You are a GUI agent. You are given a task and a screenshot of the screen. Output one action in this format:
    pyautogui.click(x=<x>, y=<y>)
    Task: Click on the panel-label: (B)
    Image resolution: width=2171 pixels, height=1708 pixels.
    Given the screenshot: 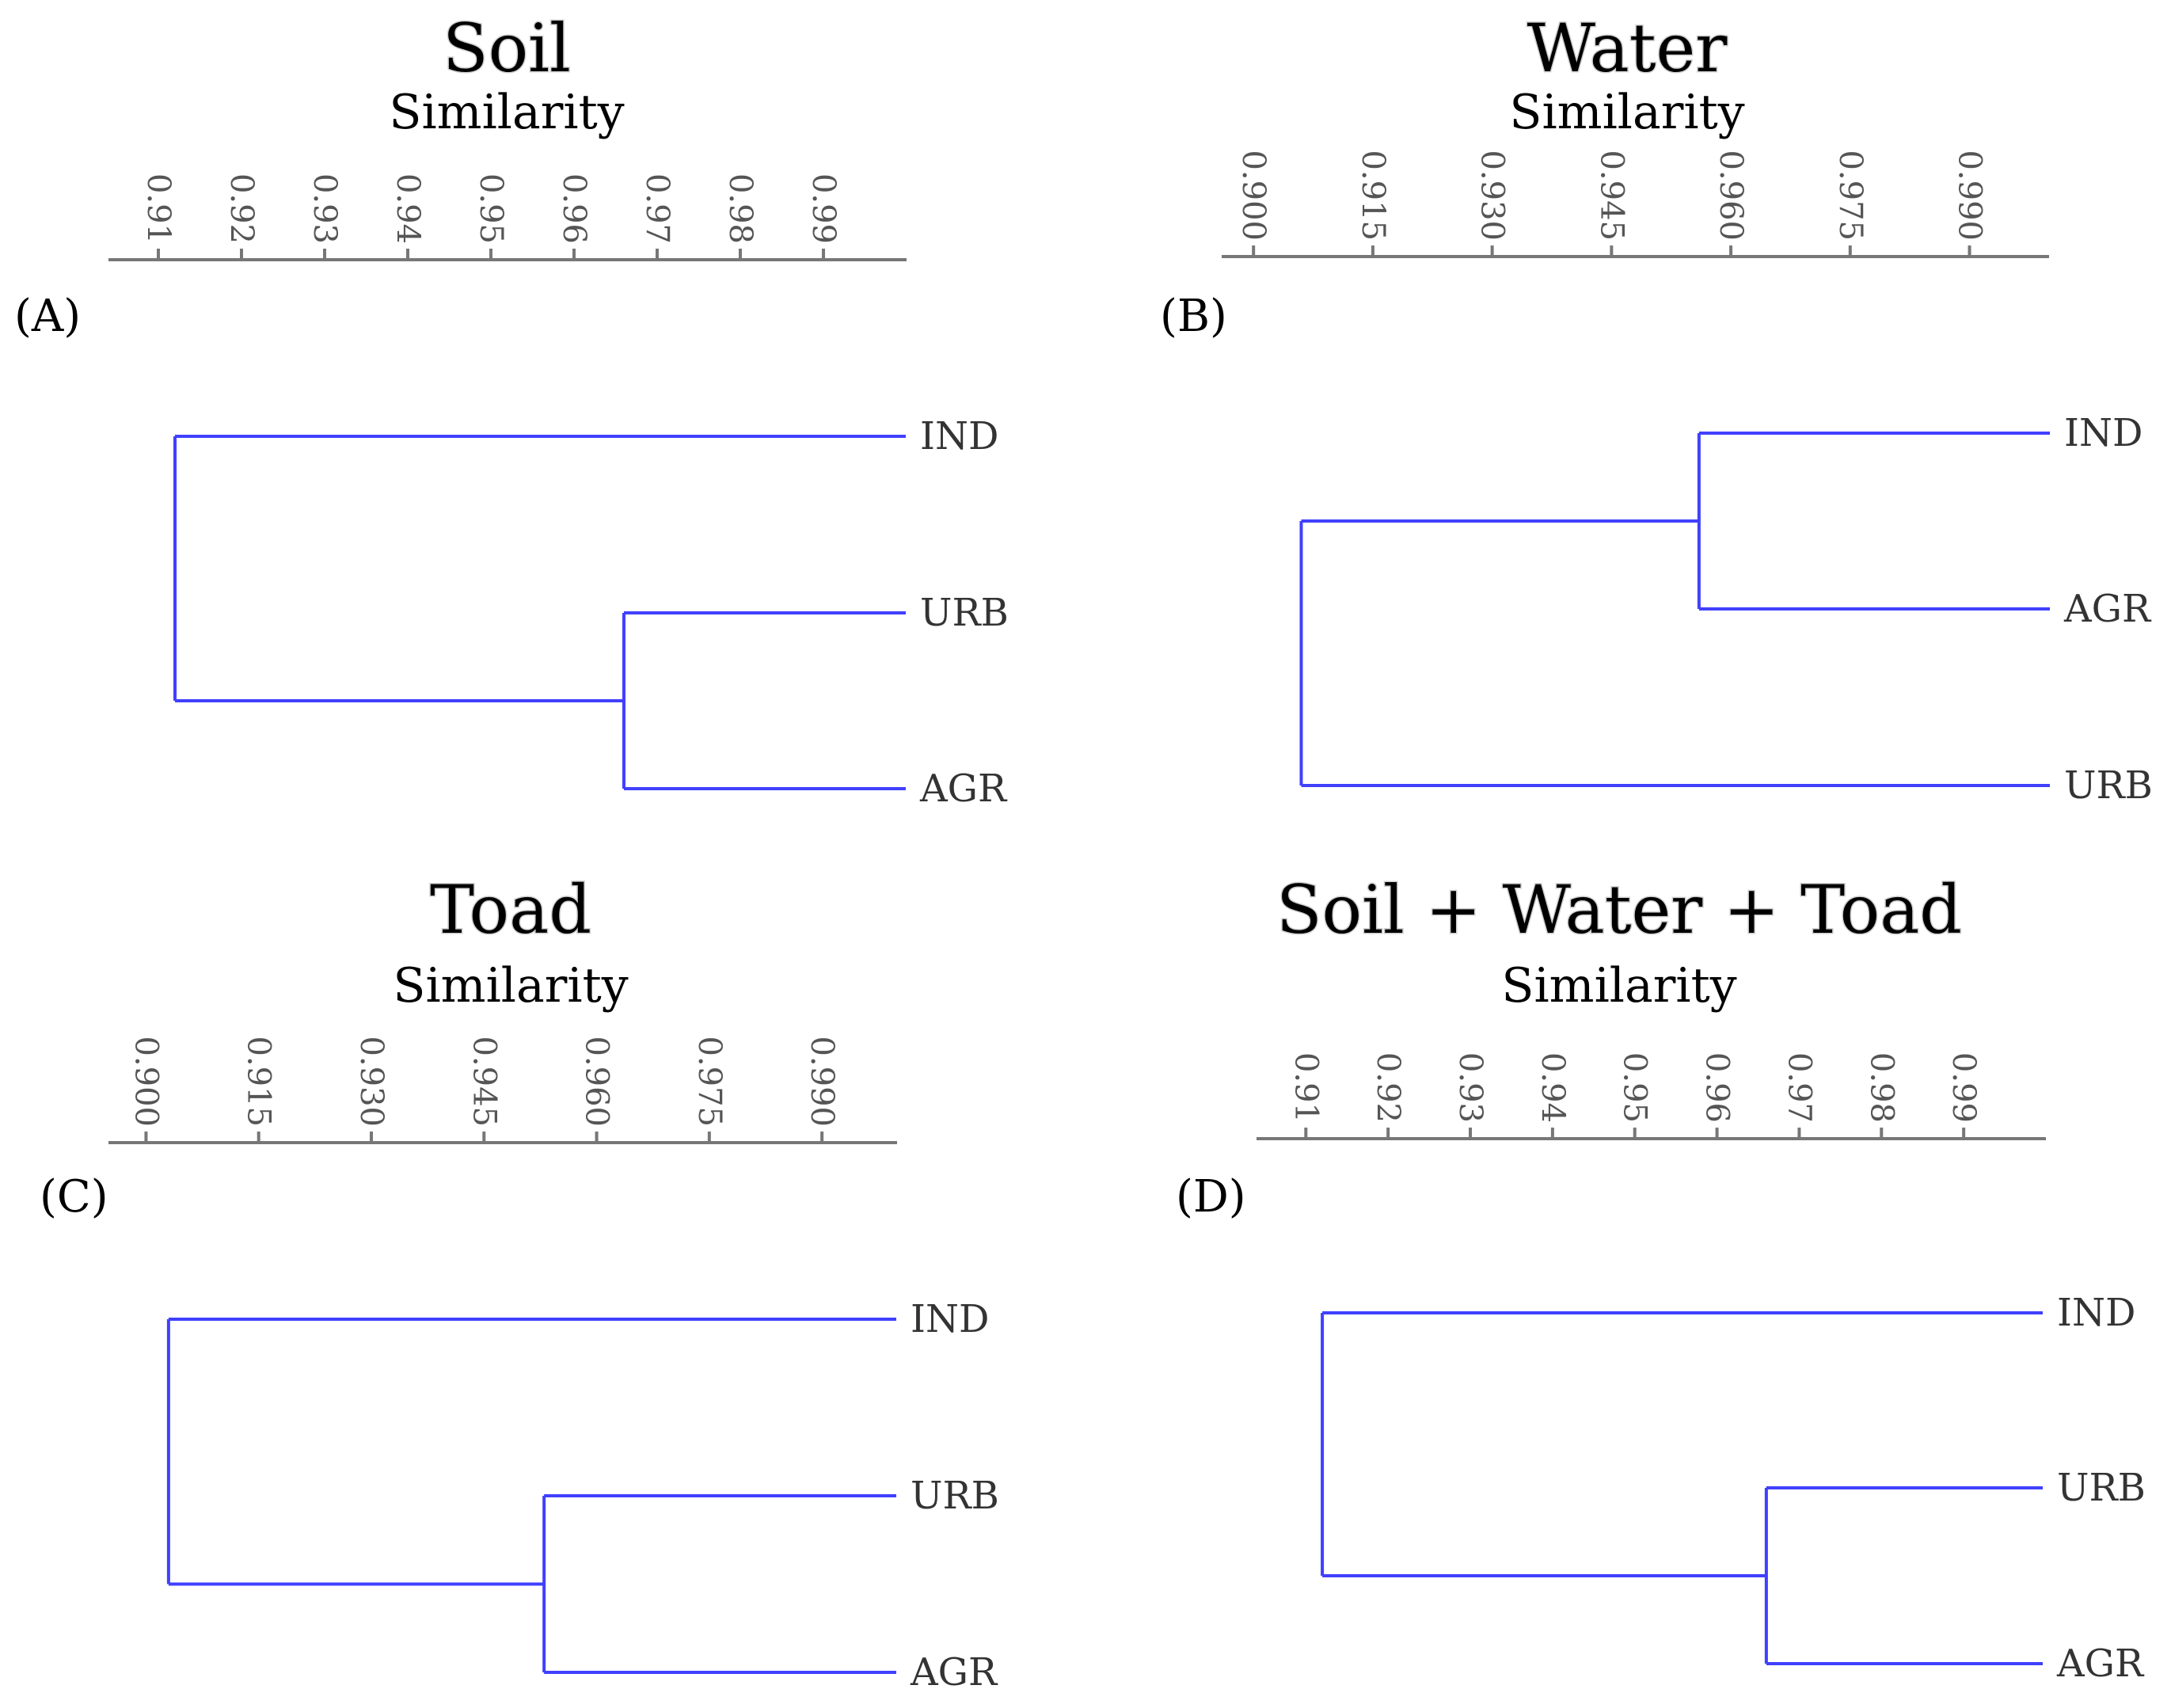 What is the action you would take?
    pyautogui.click(x=1193, y=316)
    